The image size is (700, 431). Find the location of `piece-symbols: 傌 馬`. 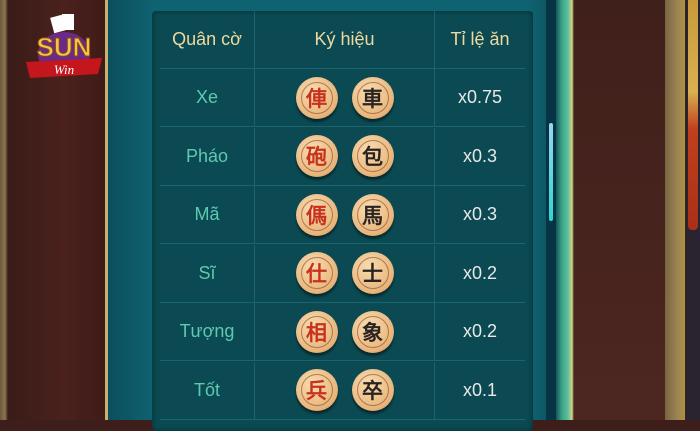

piece-symbols: 傌 馬 is located at coordinates (344, 214).